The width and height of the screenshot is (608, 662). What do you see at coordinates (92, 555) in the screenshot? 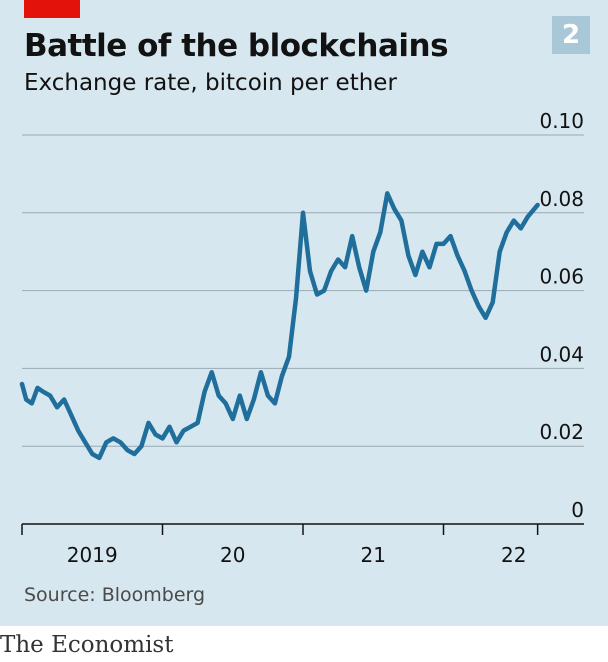
I see `x-tick-label: 2019` at bounding box center [92, 555].